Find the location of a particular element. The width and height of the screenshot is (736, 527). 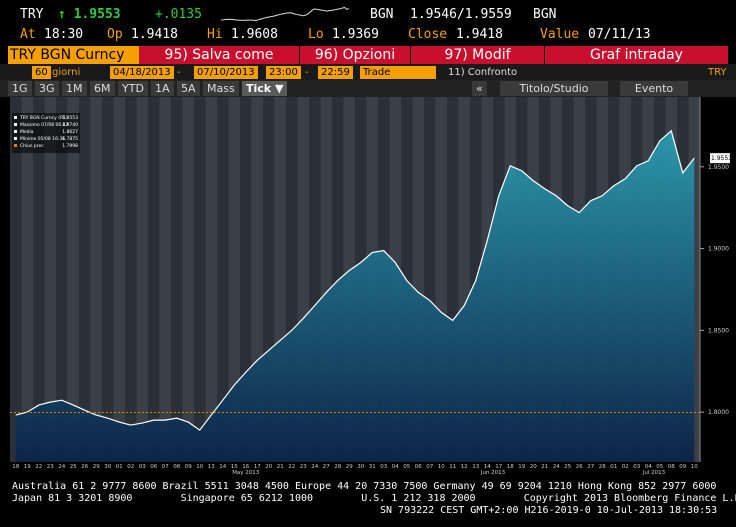

days: 60 is located at coordinates (41, 72).